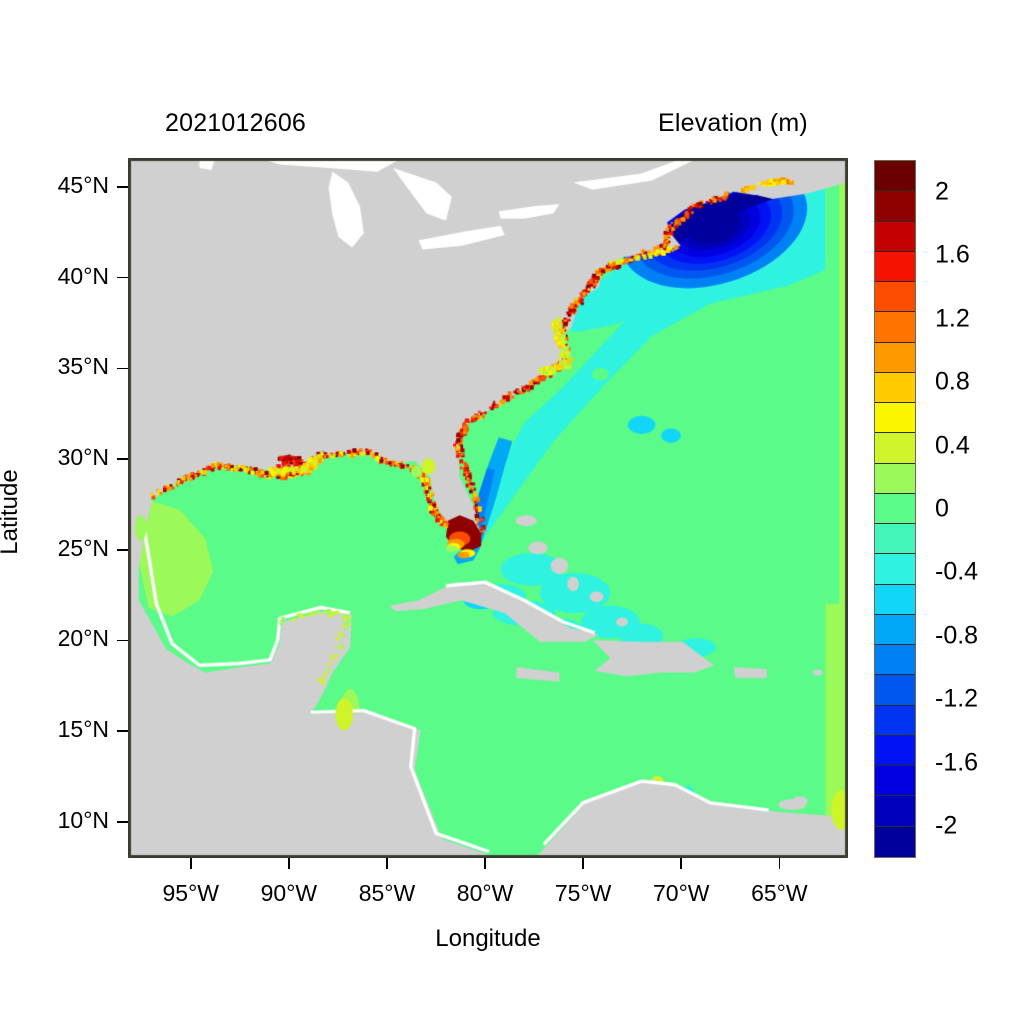 Image resolution: width=1024 pixels, height=1024 pixels. I want to click on colorbar-tick-label: 0, so click(942, 508).